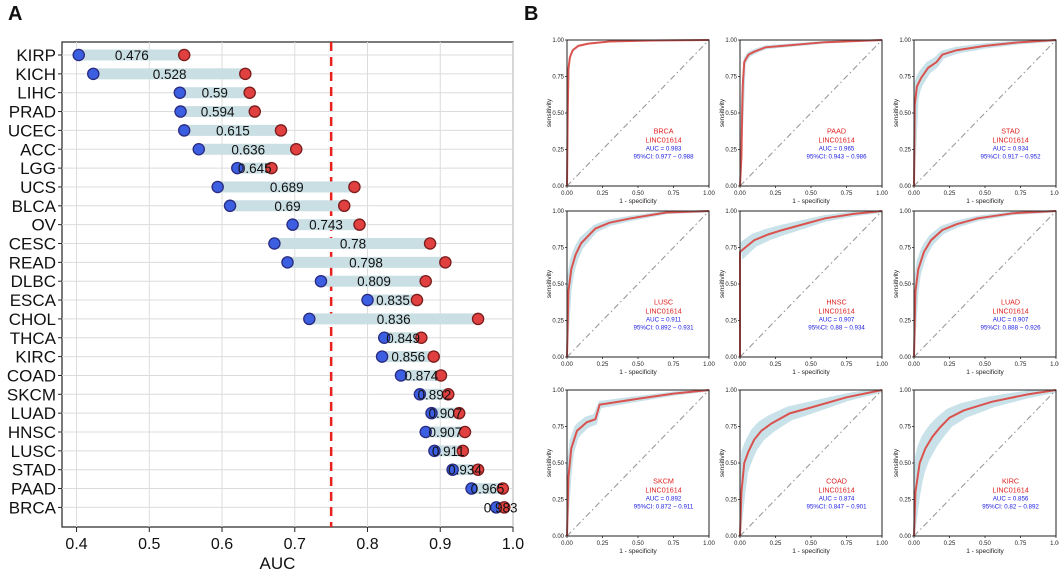 The height and width of the screenshot is (571, 1059). I want to click on auc-value-label: 0.528, so click(170, 74).